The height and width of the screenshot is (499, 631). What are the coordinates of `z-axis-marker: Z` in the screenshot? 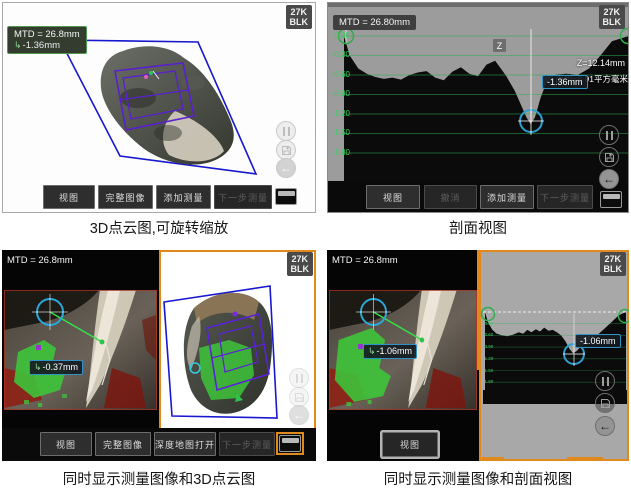 It's located at (499, 45).